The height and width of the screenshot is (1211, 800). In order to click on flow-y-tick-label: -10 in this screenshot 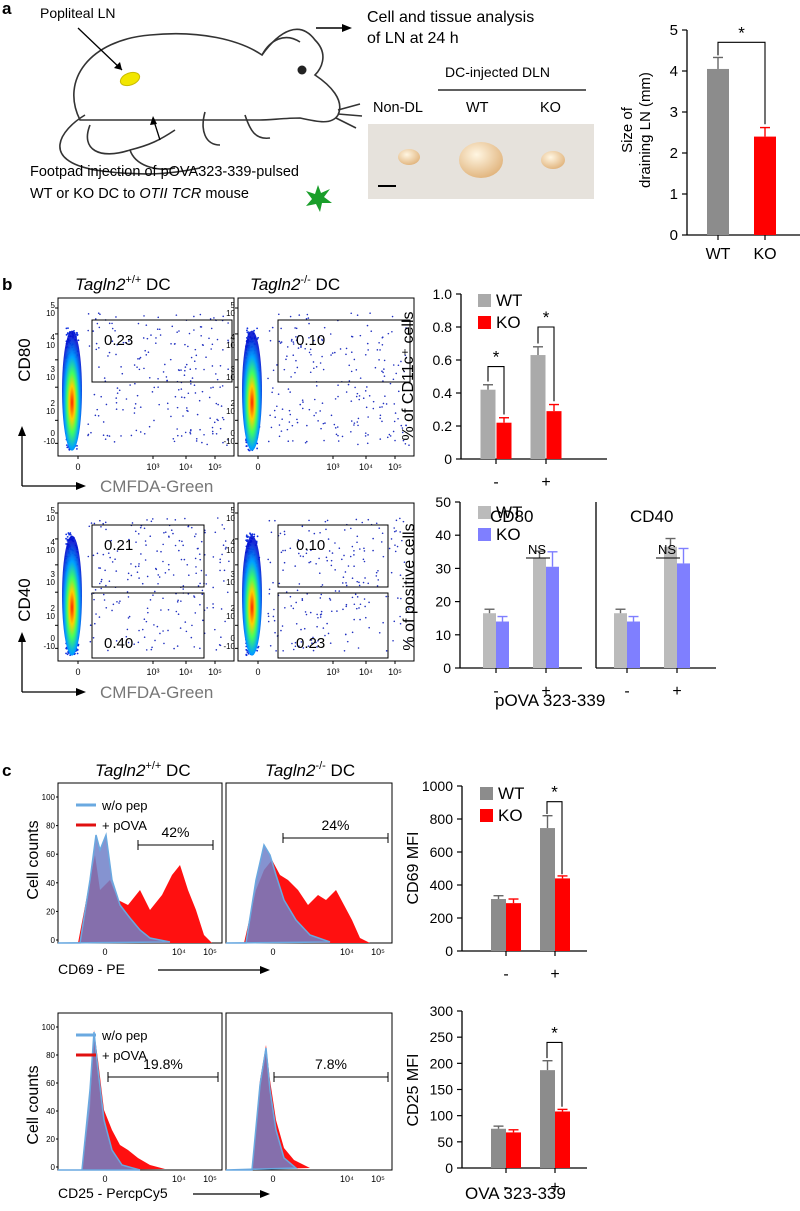, I will do `click(229, 441)`.